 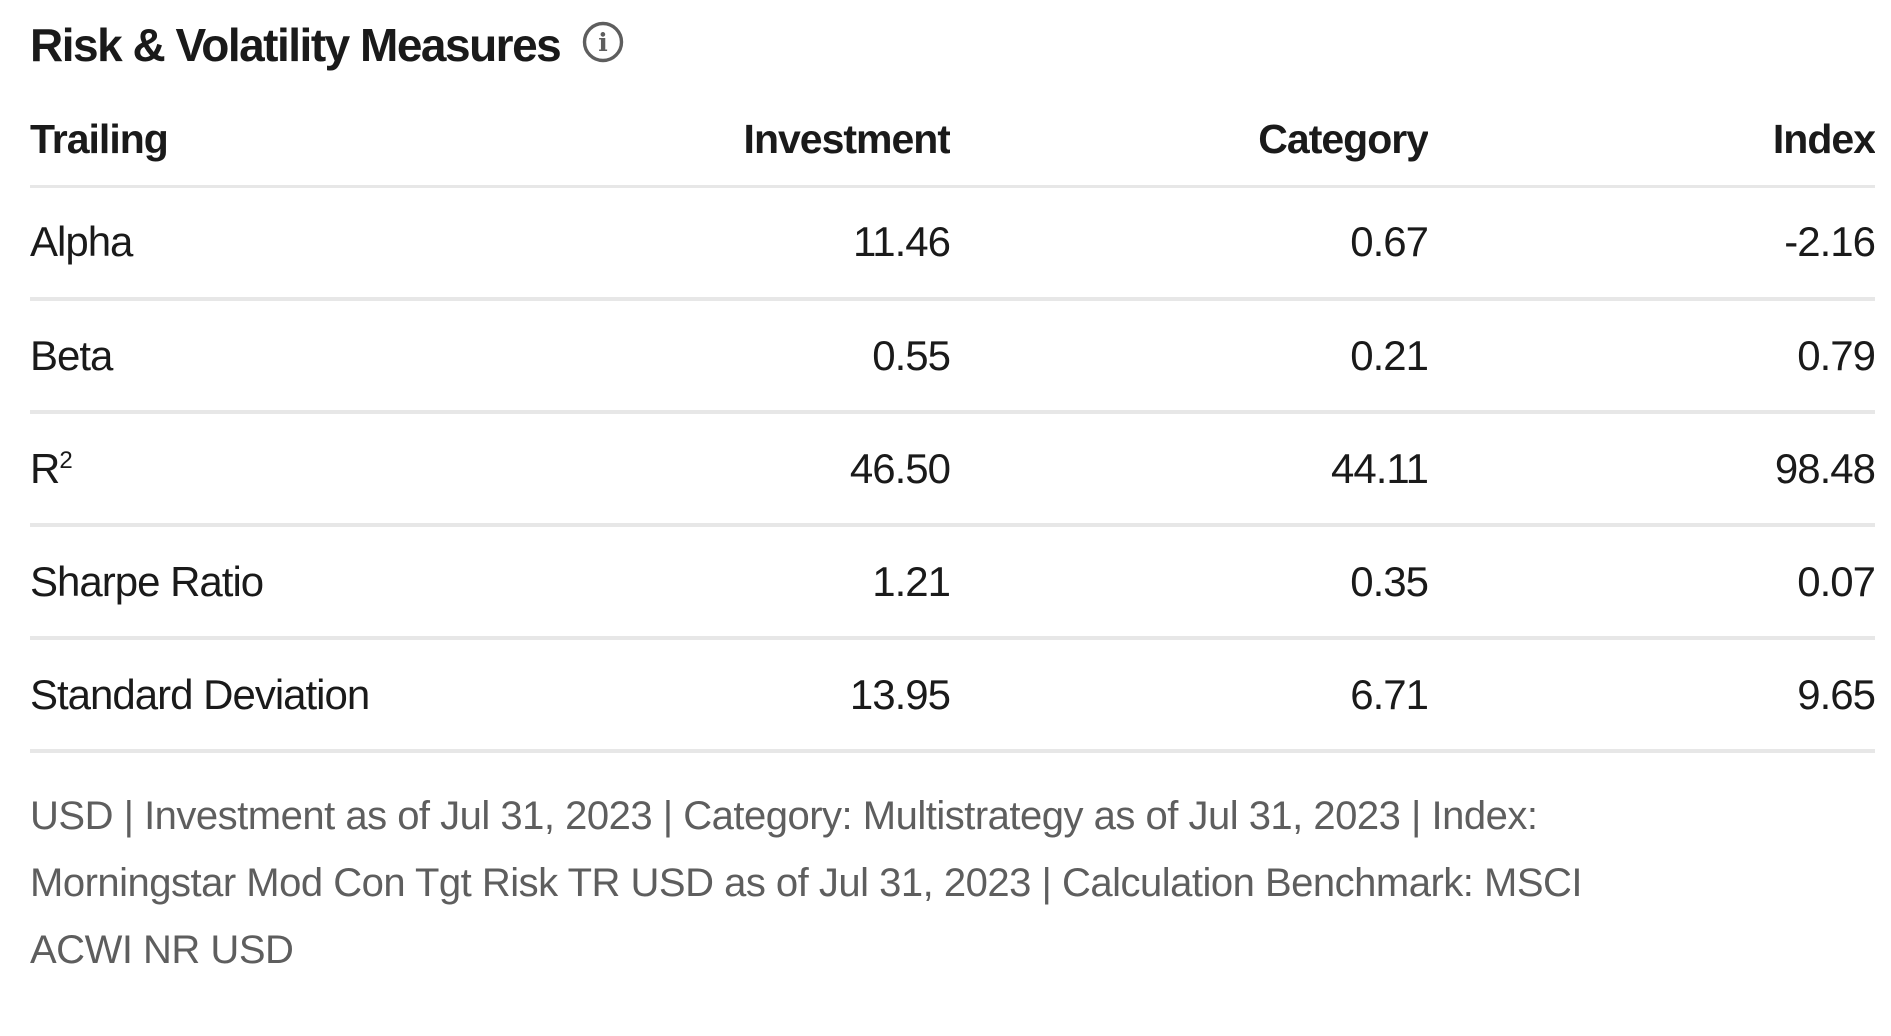 I want to click on table-row: R2 46.50 44.11 98.48, so click(x=952, y=469).